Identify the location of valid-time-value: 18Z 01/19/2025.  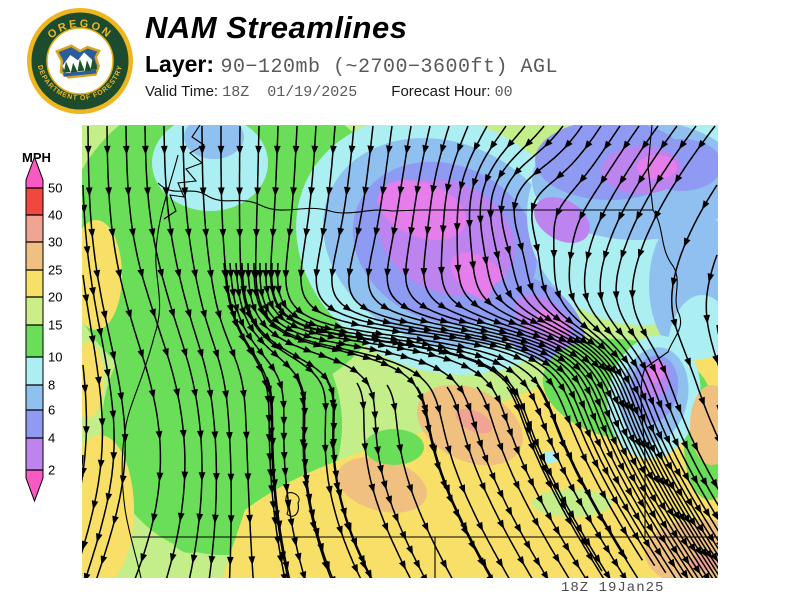
(290, 92).